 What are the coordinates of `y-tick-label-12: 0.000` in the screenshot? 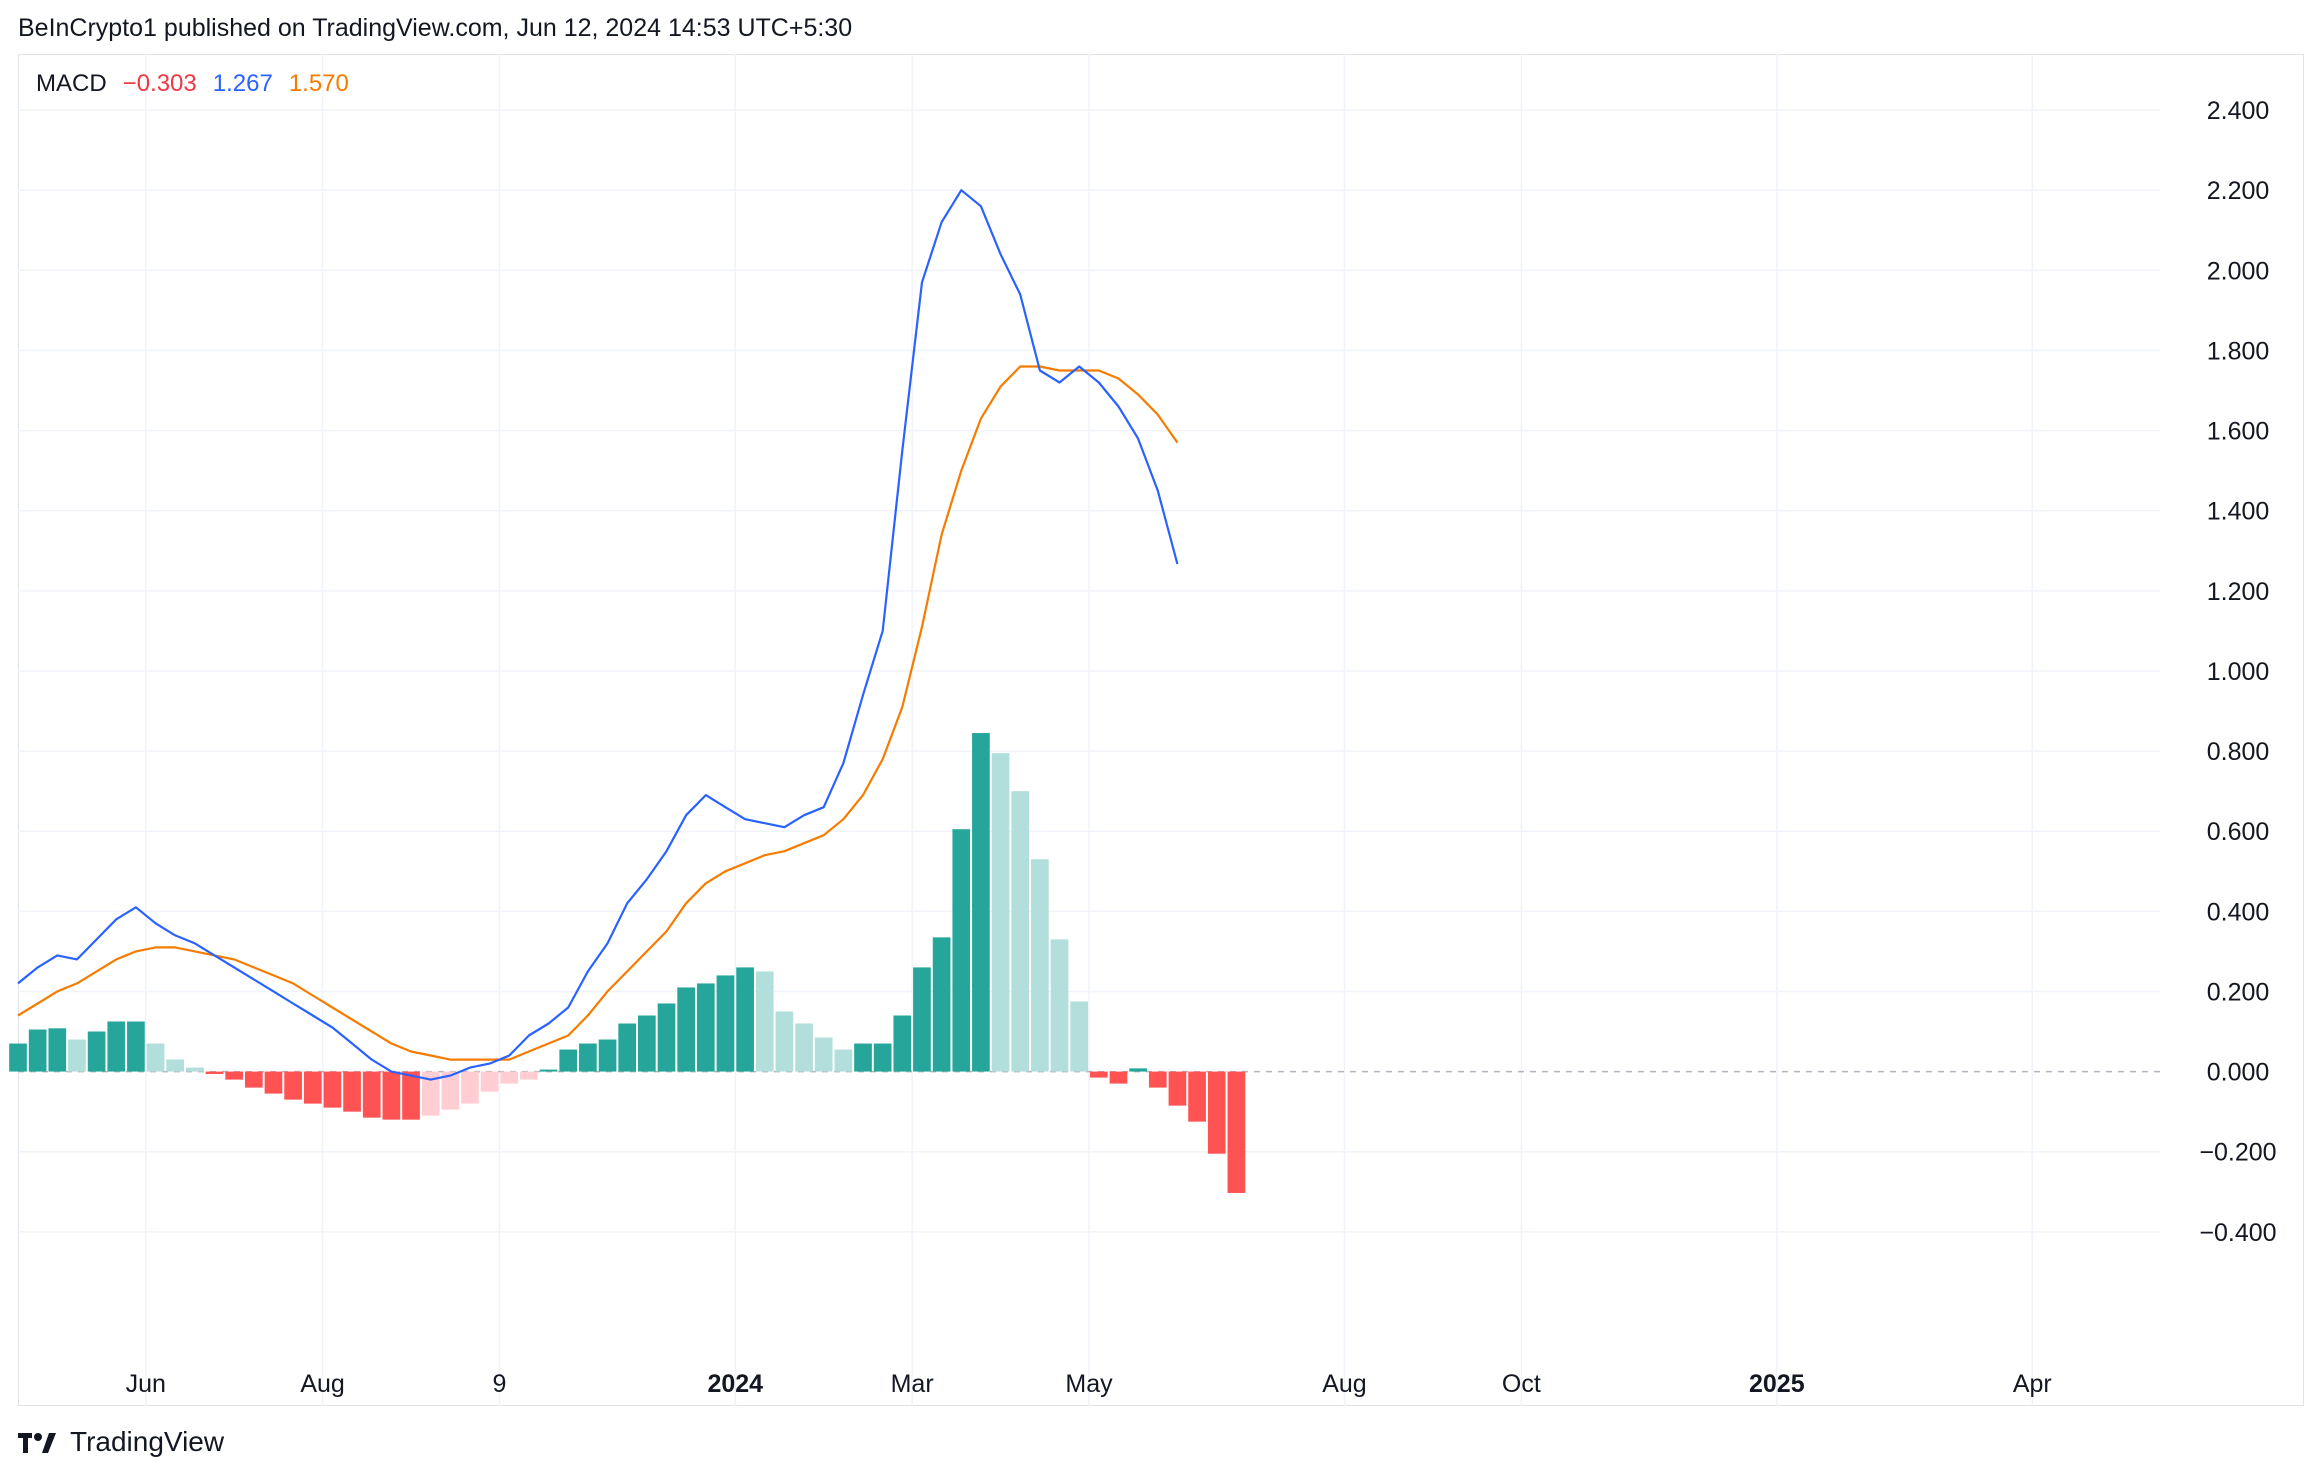 It's located at (2238, 1073).